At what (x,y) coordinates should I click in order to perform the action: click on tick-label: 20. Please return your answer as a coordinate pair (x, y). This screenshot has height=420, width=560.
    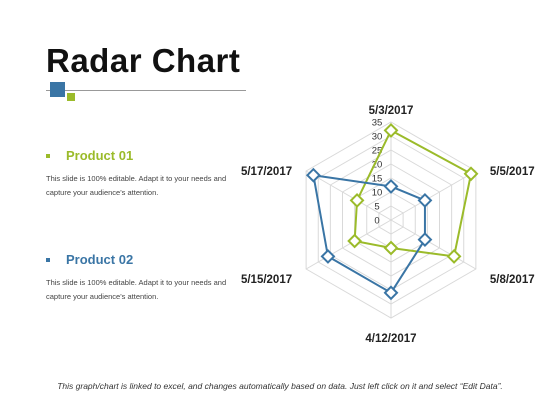
    Looking at the image, I should click on (377, 165).